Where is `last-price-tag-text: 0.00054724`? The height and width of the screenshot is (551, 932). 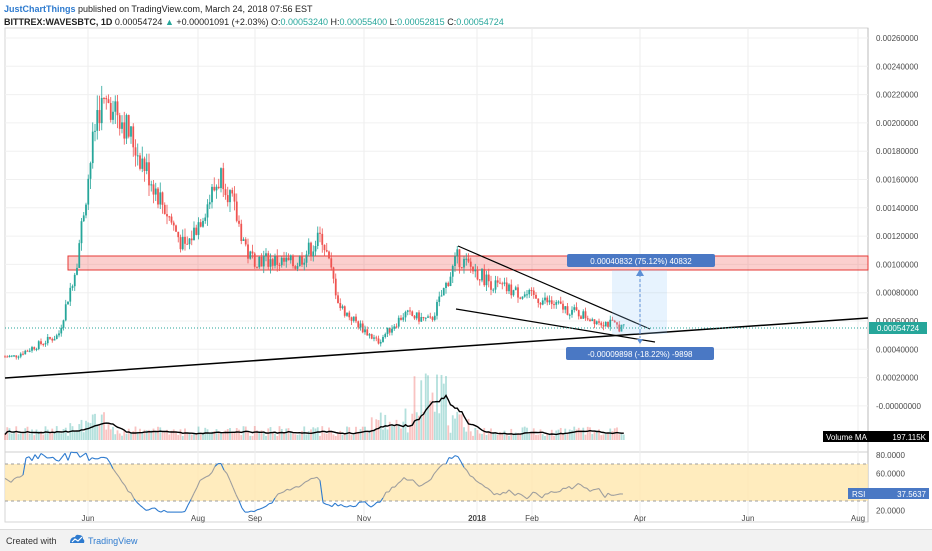 last-price-tag-text: 0.00054724 is located at coordinates (898, 328).